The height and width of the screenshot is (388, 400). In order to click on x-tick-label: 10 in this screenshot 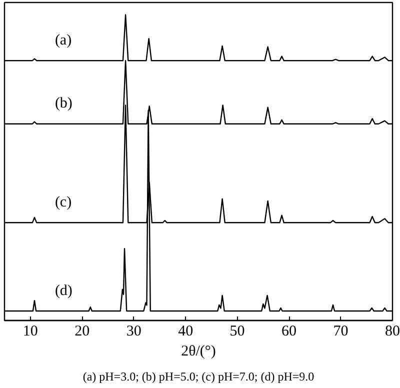, I will do `click(30, 332)`.